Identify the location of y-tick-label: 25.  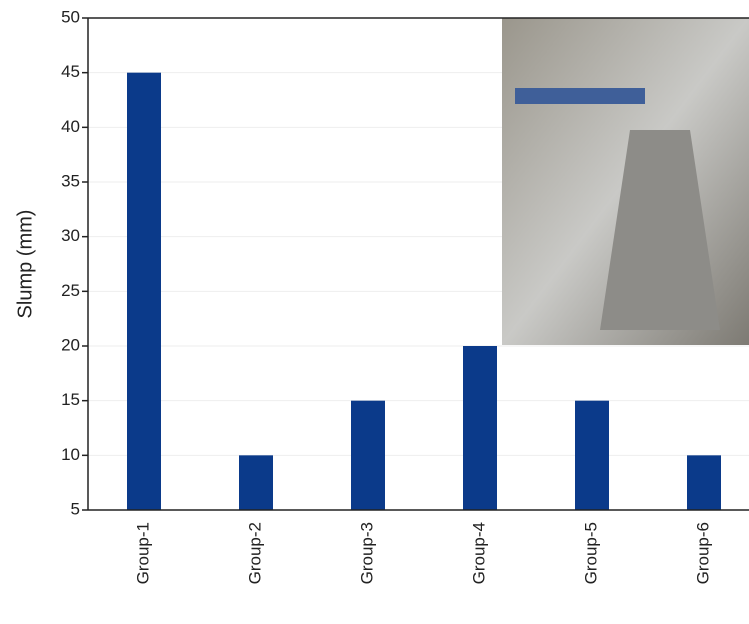
(70, 290).